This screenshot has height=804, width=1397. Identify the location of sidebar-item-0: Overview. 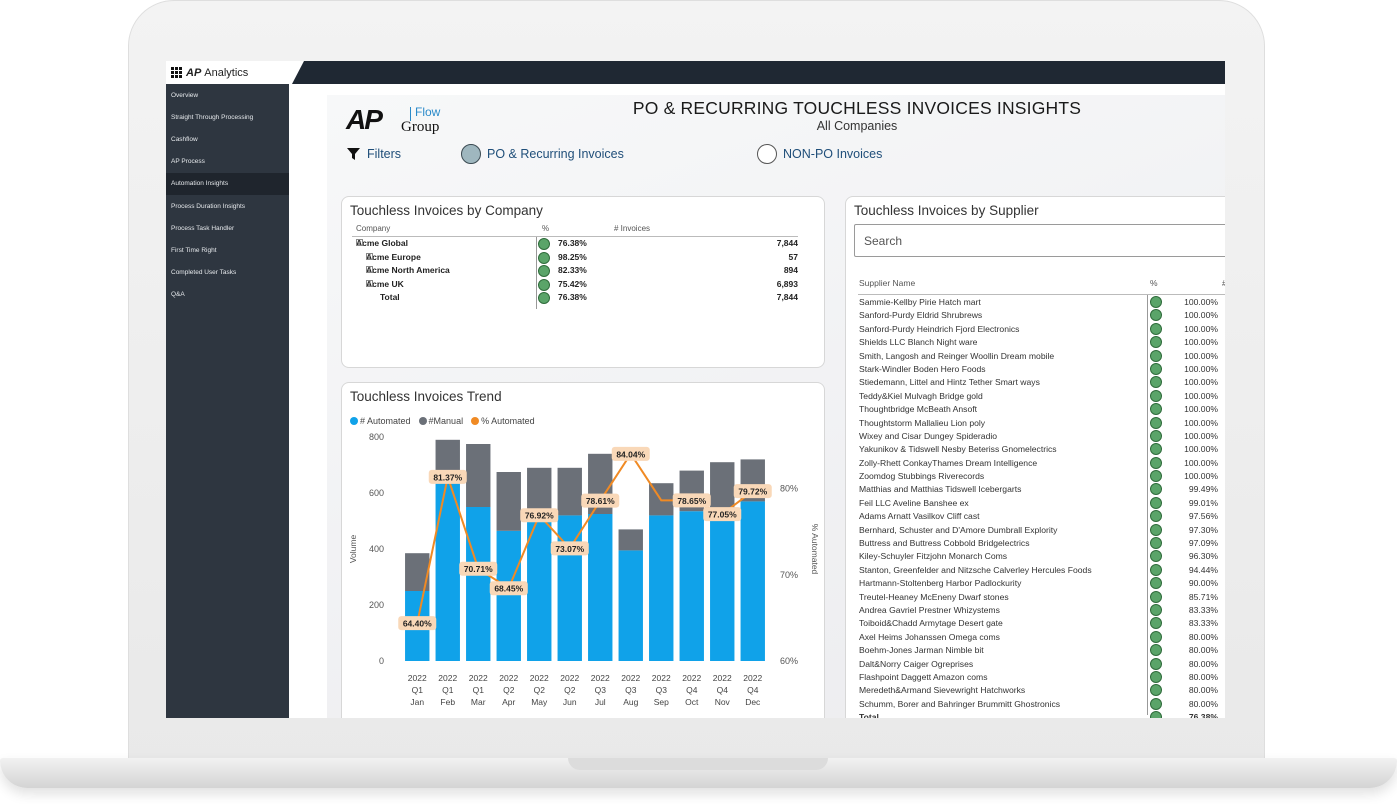
(185, 95).